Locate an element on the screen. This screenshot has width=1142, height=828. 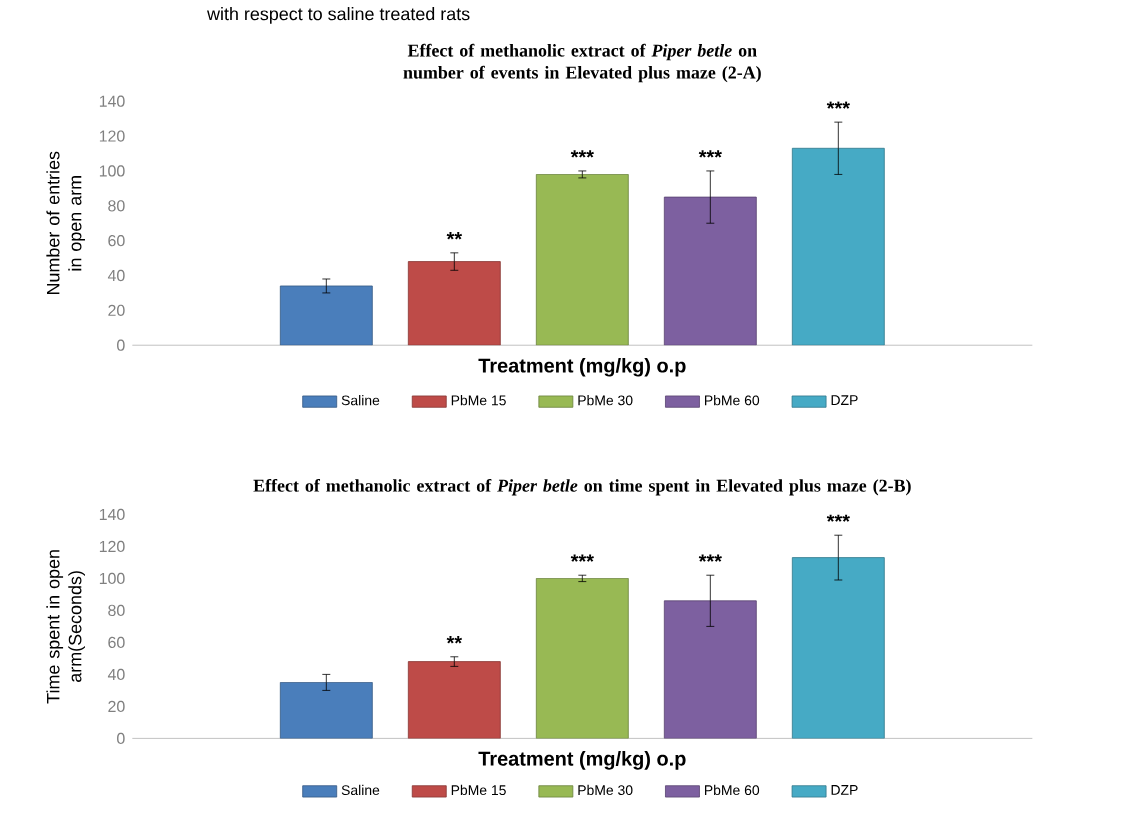
chart-title: Effect of methanolic extract of Piper betle on number of events in Elevated plus maze (2-A) is located at coordinates (582, 63).